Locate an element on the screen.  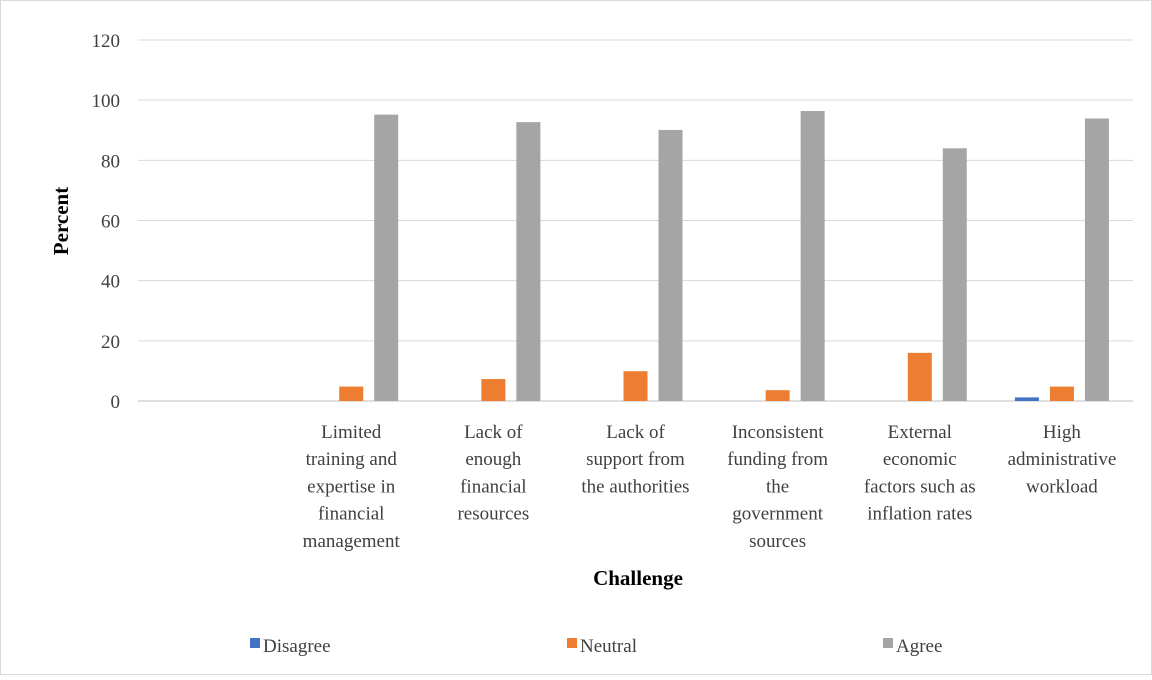
y-tick-label: 0 is located at coordinates (116, 402).